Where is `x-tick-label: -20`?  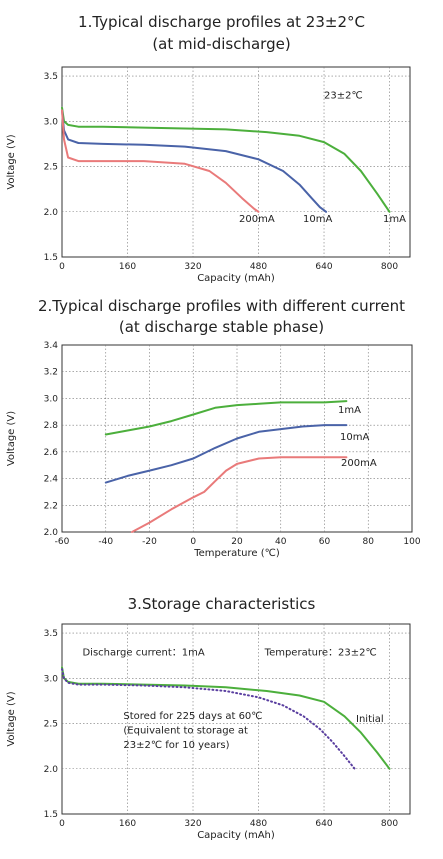 x-tick-label: -20 is located at coordinates (149, 542).